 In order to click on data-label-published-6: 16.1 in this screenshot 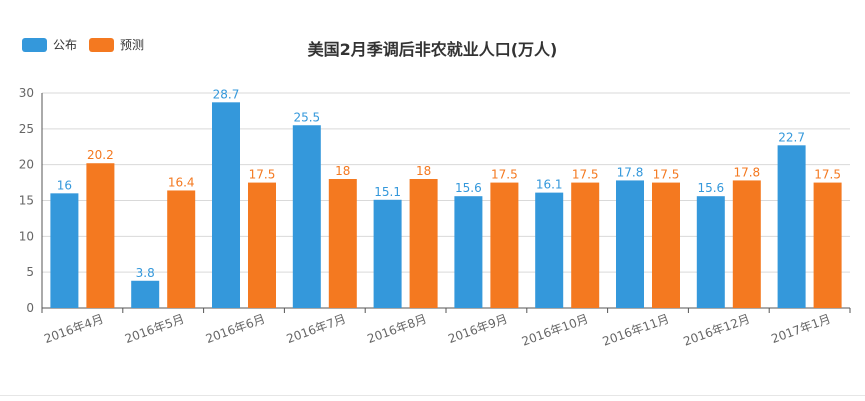, I will do `click(549, 185)`.